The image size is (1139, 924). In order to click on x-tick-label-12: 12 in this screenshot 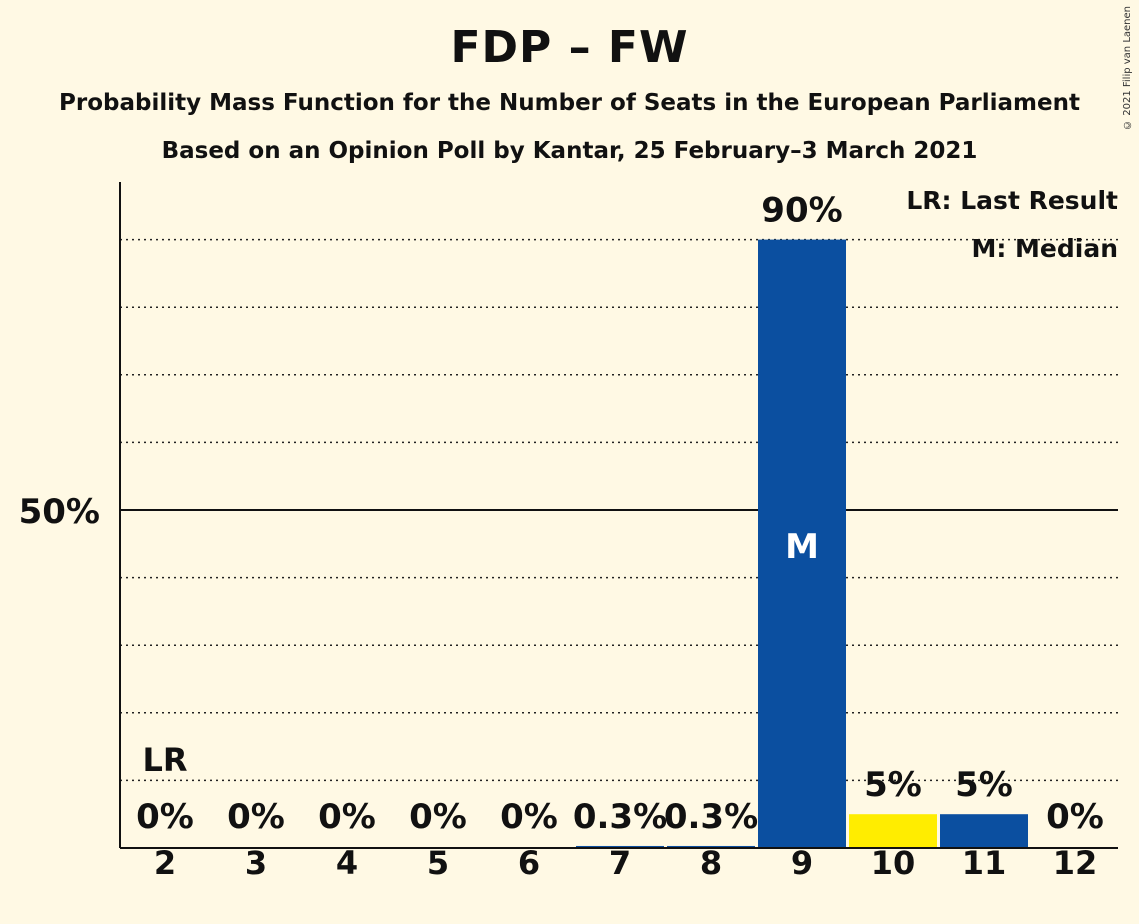, I will do `click(1075, 863)`.